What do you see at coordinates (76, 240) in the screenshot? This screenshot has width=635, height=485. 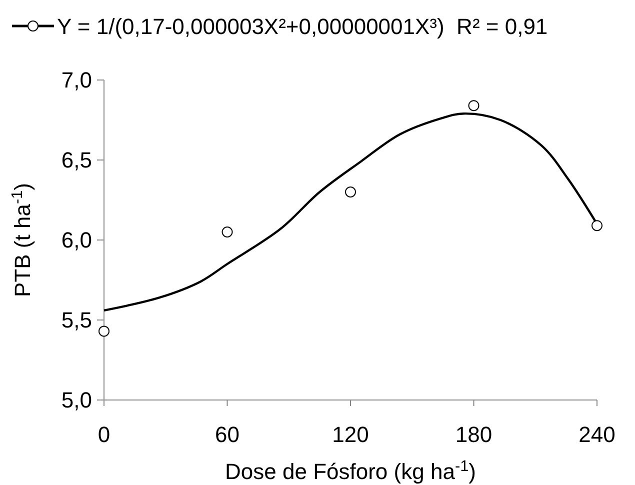 I see `y-tick-label: 6,0` at bounding box center [76, 240].